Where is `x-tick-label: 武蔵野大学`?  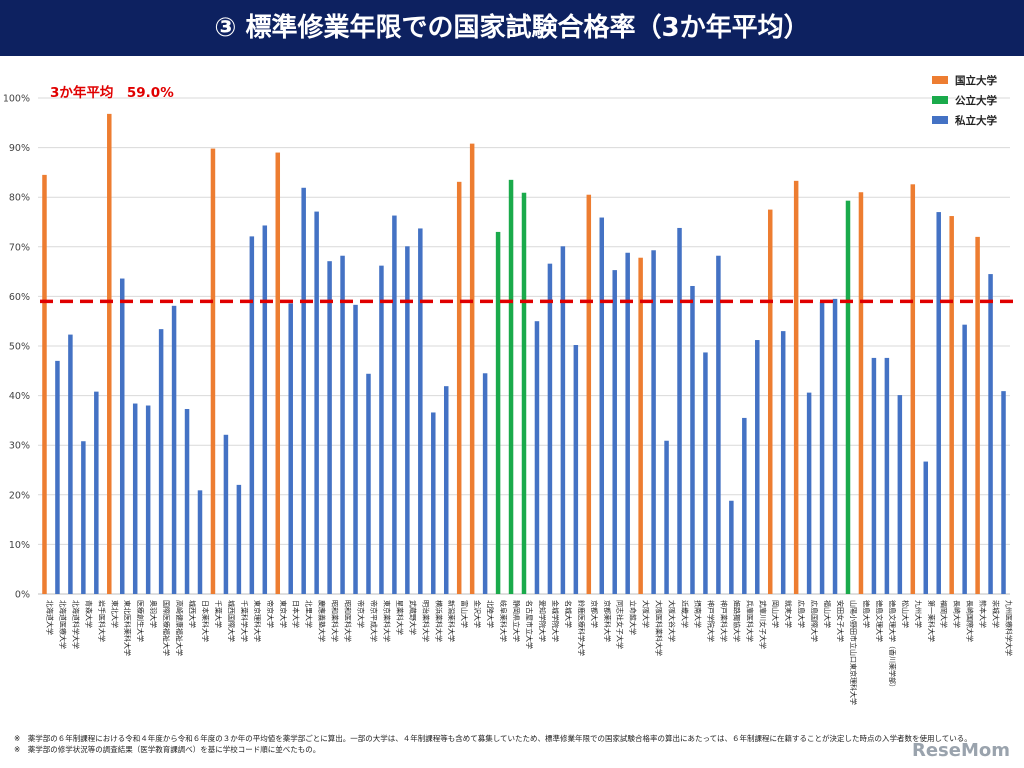 x-tick-label: 武蔵野大学 is located at coordinates (412, 617).